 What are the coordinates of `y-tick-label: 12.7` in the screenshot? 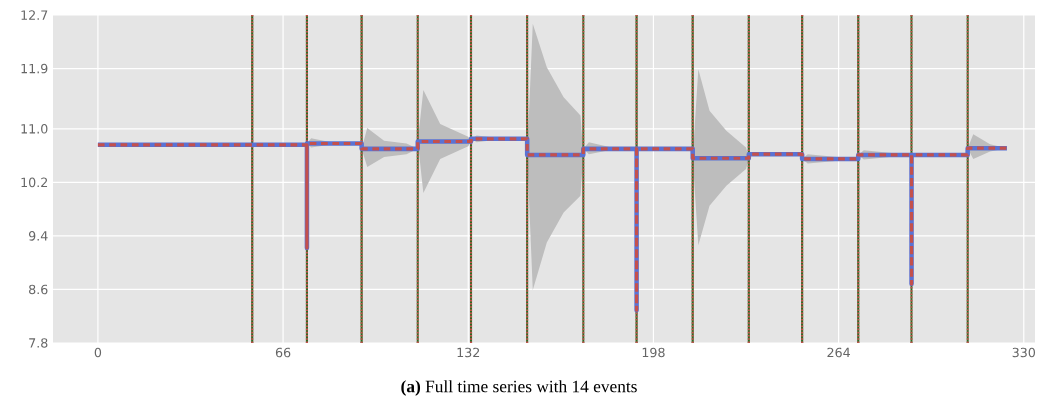 It's located at (34, 15).